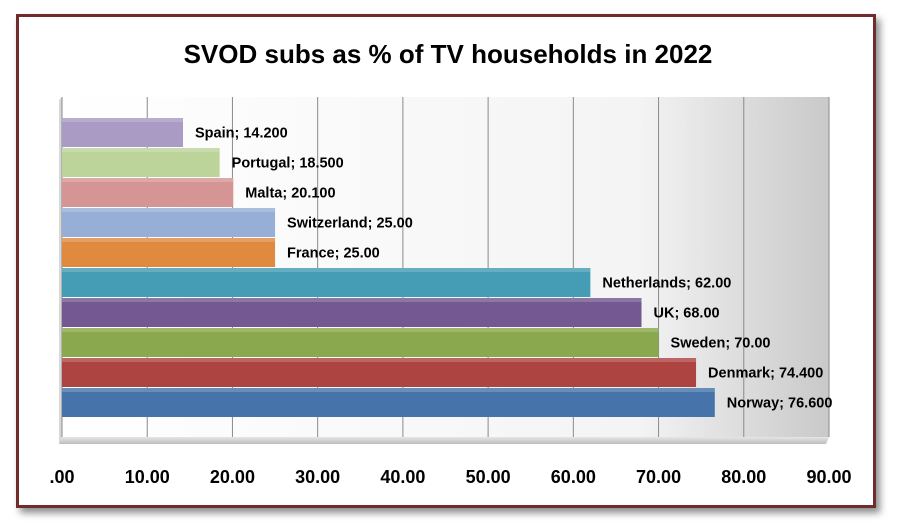 The image size is (897, 527). Describe the element at coordinates (658, 477) in the screenshot. I see `x-tick-label-7: 70.00` at that location.